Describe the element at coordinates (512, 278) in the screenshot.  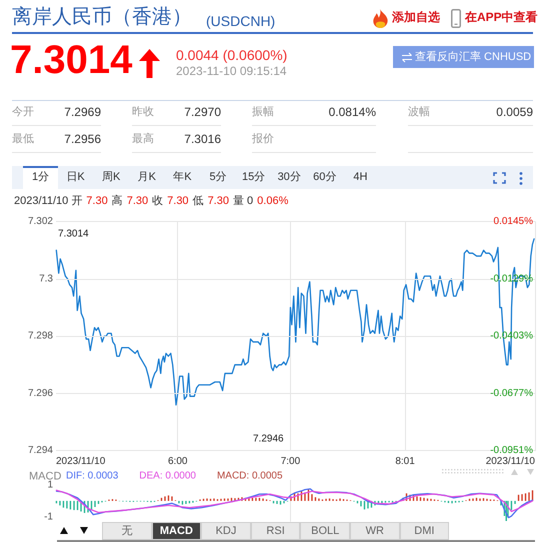
I see `y2-tick-label: -0.0129%` at that location.